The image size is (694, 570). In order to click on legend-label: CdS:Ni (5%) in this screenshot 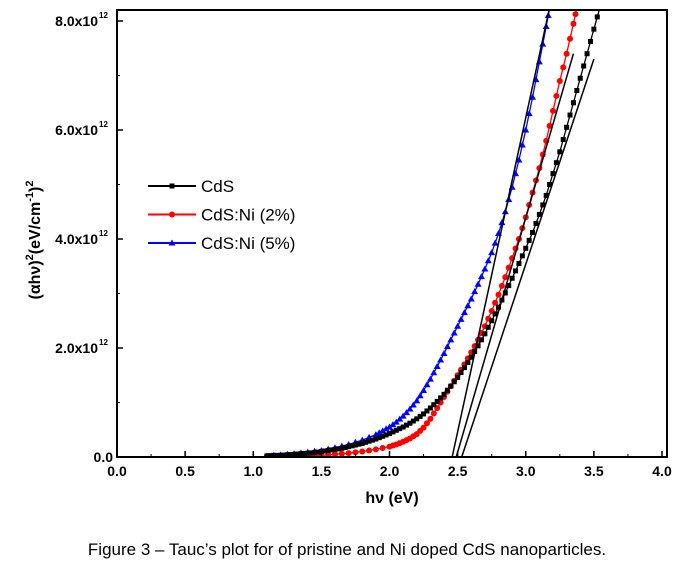, I will do `click(248, 243)`.